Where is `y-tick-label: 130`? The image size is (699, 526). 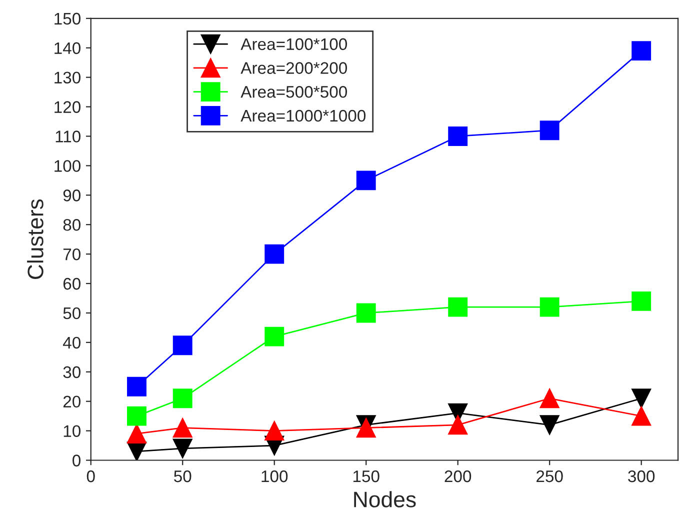 y-tick-label: 130 is located at coordinates (67, 78).